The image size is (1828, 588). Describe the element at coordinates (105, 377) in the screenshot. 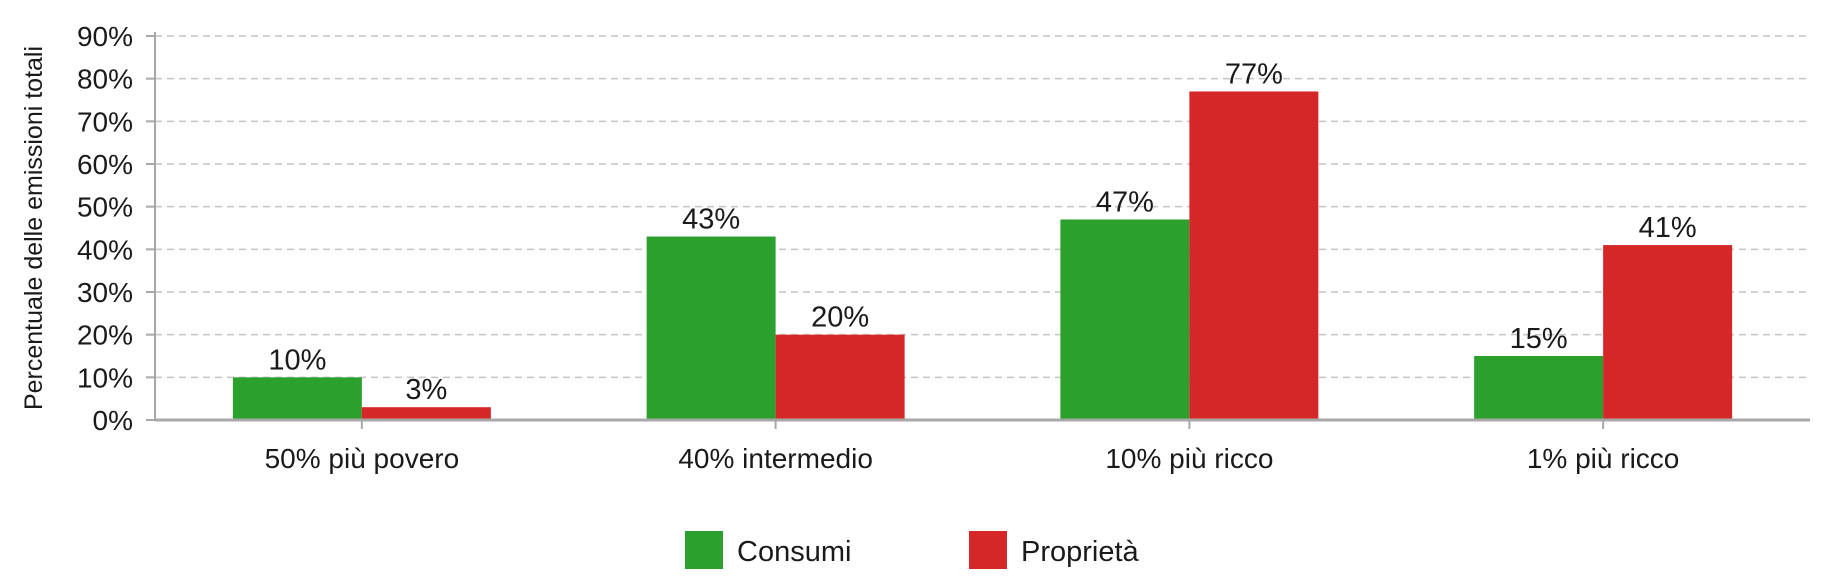

I see `y-tick-label: 10%` at that location.